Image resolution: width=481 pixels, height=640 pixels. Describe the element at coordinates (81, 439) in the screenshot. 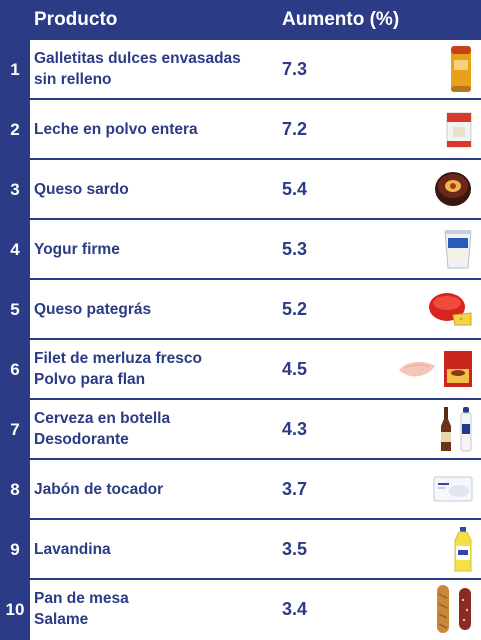

I see `product-name-line2: Desodorante` at that location.